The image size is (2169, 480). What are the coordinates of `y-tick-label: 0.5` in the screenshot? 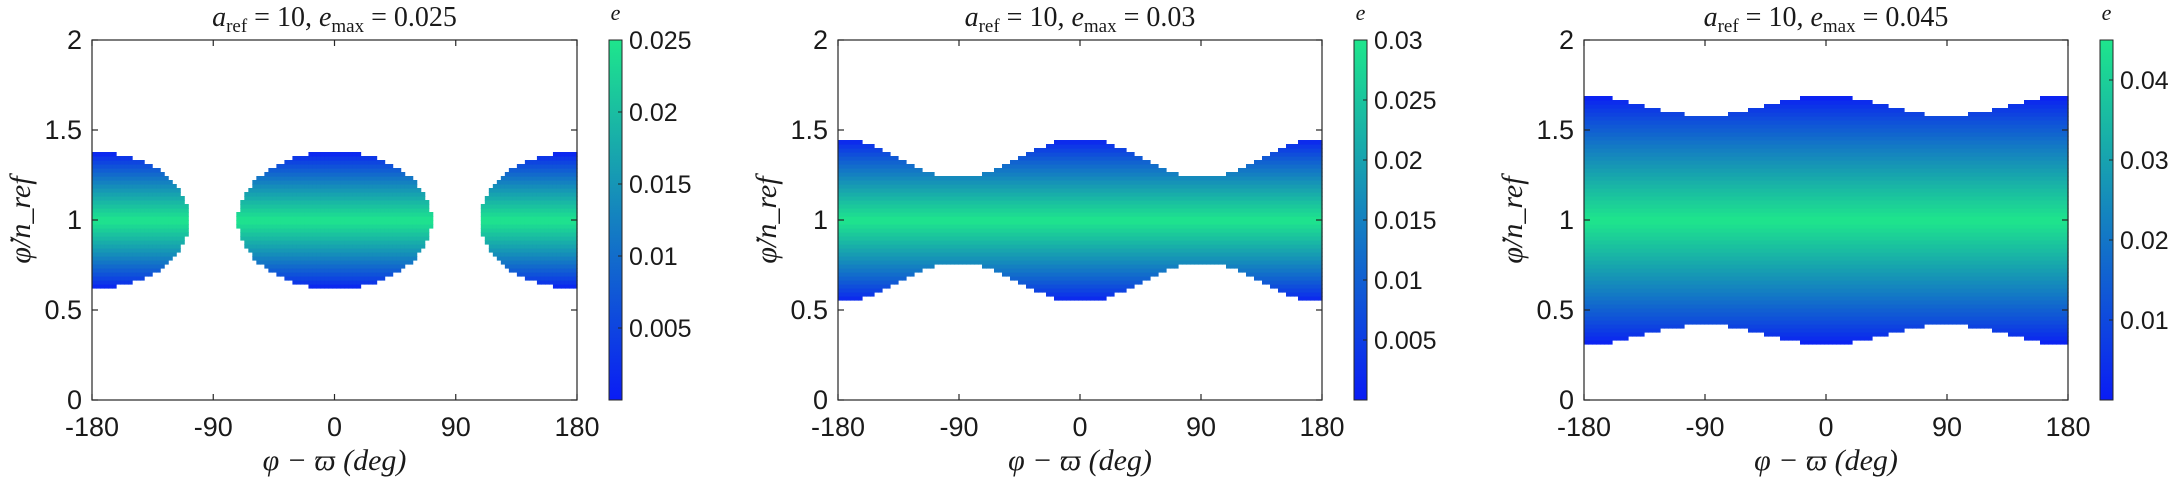 It's located at (63, 310).